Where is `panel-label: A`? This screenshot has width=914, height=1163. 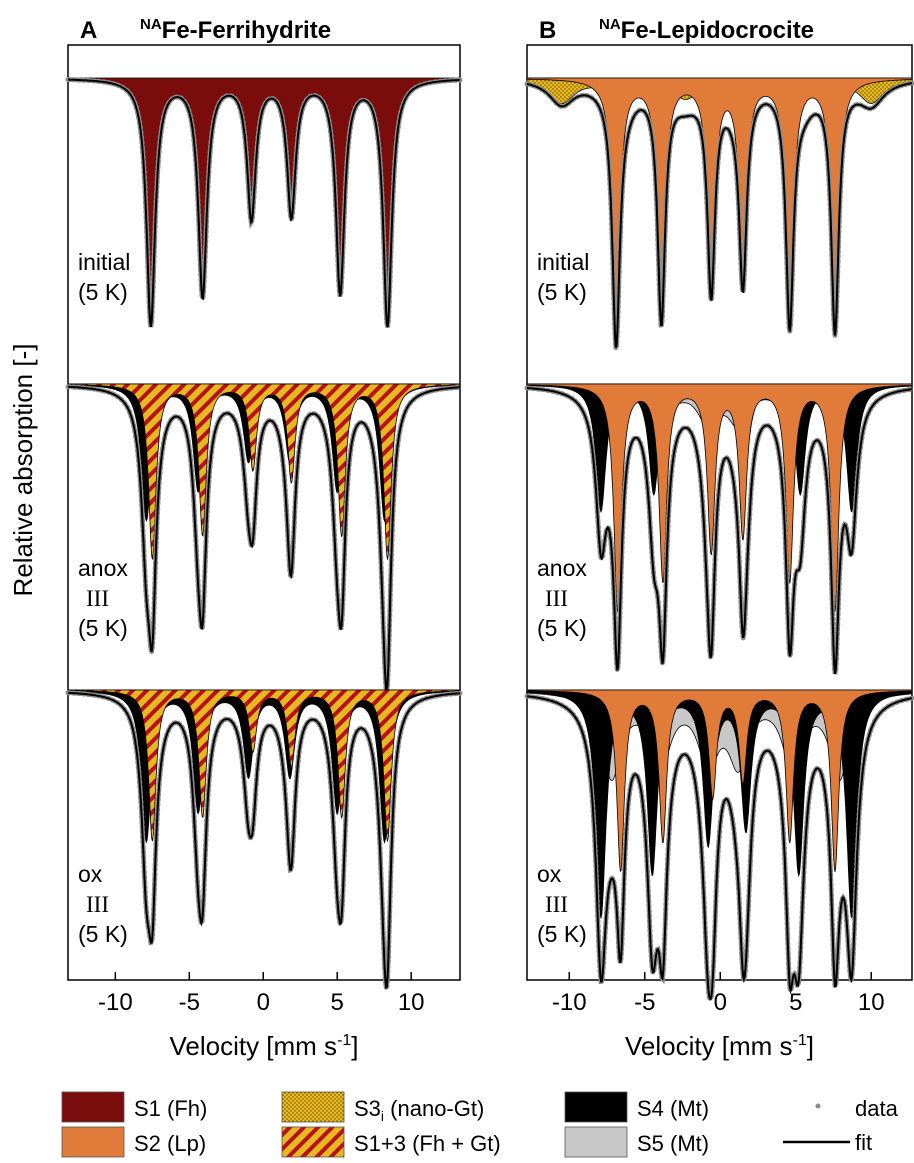 panel-label: A is located at coordinates (88, 30).